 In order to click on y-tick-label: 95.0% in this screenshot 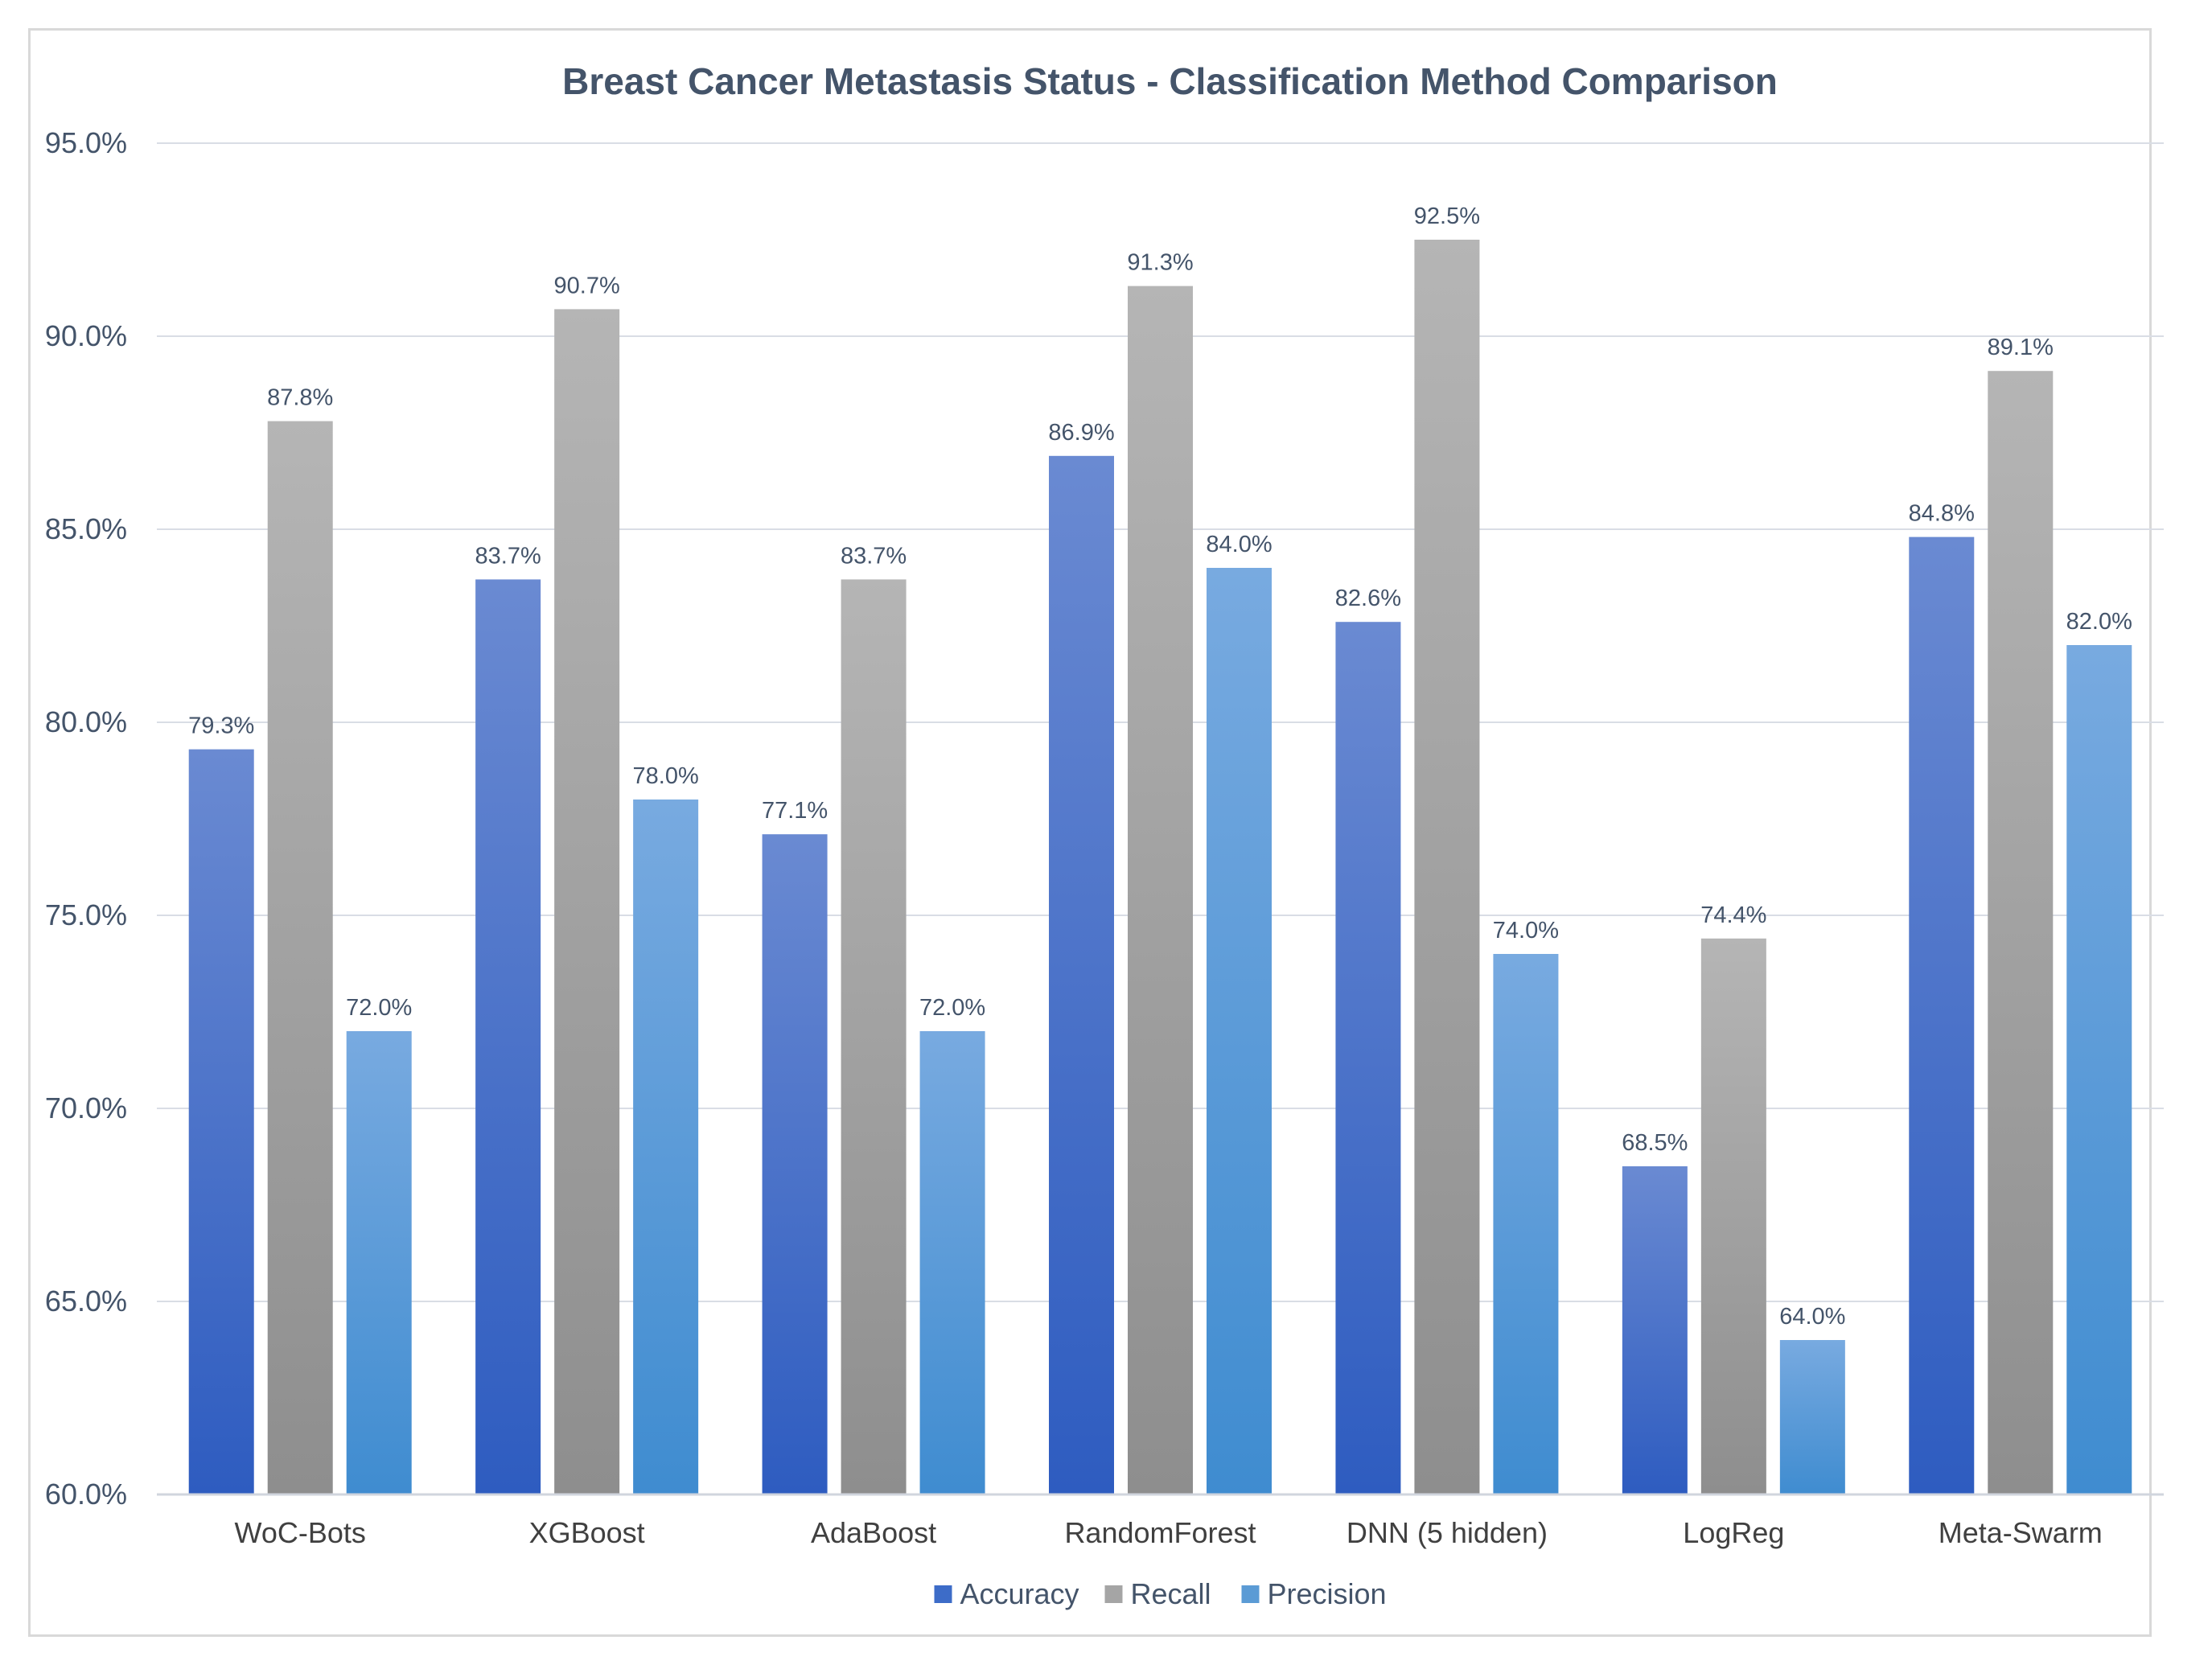, I will do `click(86, 142)`.